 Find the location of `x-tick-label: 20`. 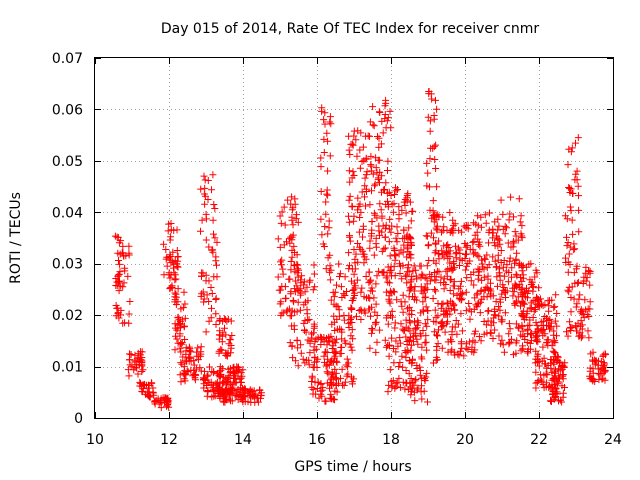

x-tick-label: 20 is located at coordinates (465, 440).